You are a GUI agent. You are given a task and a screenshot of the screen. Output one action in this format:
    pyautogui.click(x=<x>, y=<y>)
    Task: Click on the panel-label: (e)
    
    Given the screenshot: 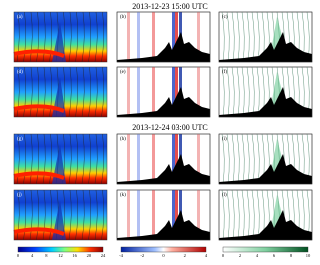 What is the action you would take?
    pyautogui.click(x=123, y=72)
    